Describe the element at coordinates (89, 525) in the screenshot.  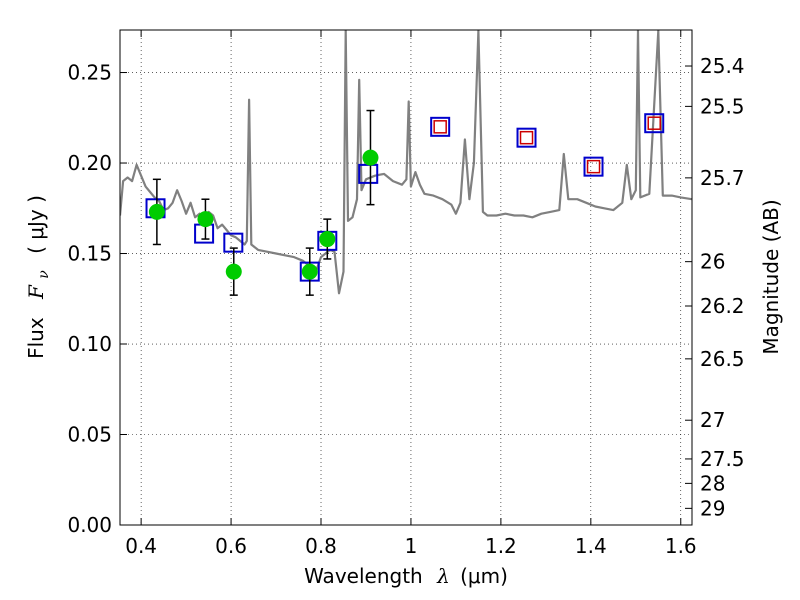
I see `y-tick-label: 0.00` at that location.